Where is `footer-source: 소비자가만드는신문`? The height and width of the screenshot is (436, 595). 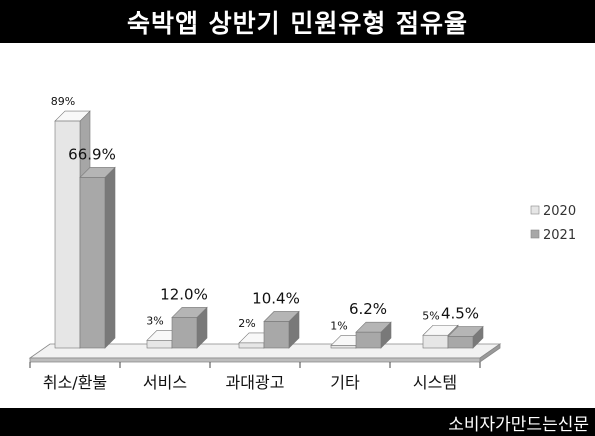
footer-source: 소비자가만드는신문 is located at coordinates (297, 422).